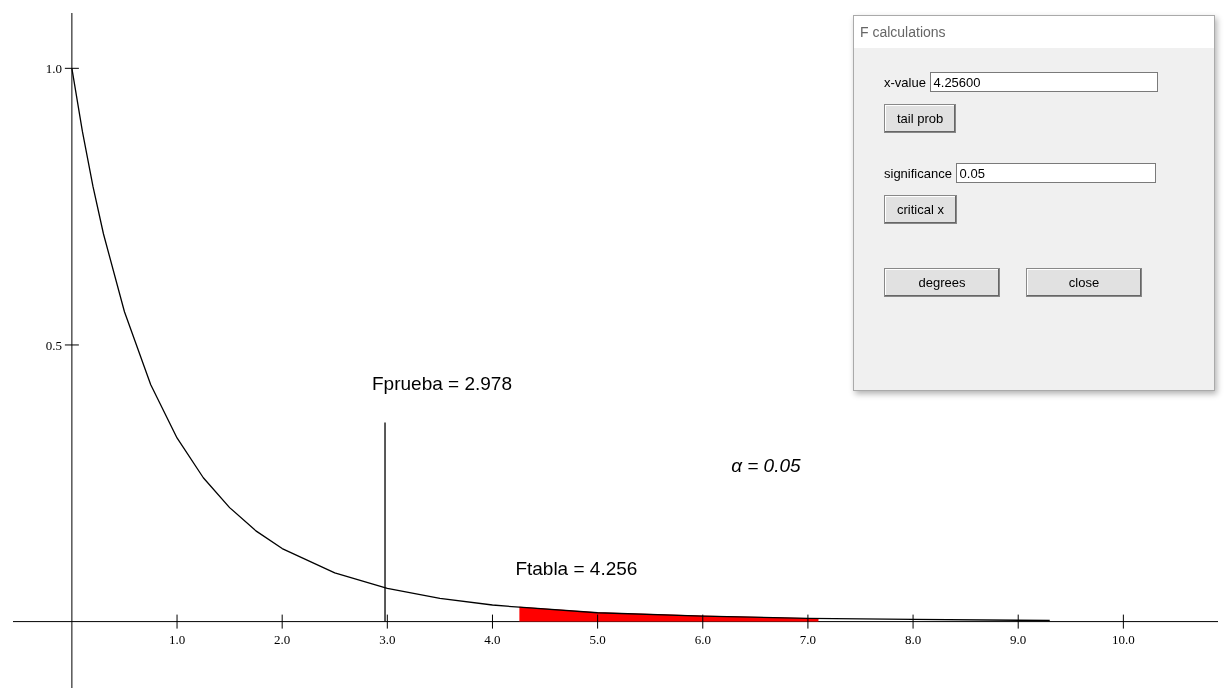  I want to click on x-tick-label: 4.0, so click(492, 639).